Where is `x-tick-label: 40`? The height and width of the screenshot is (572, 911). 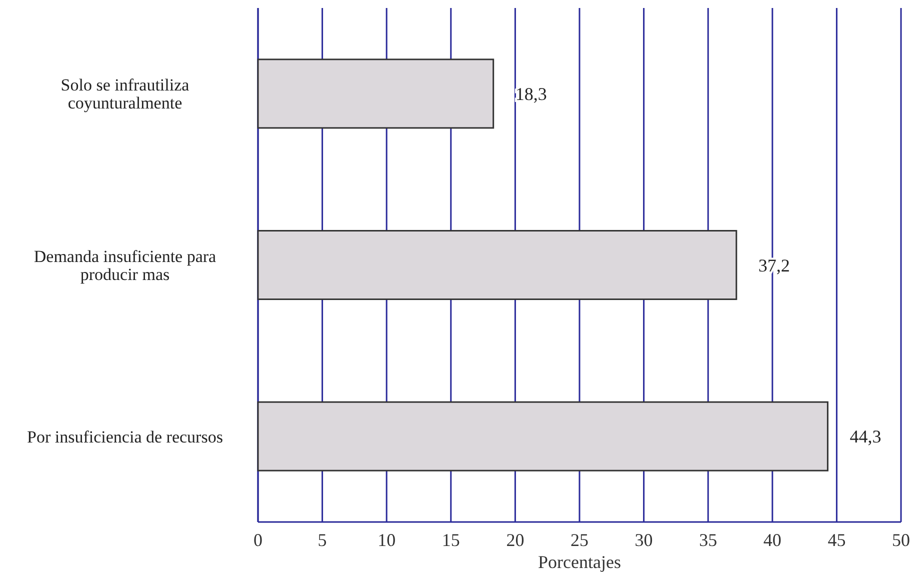 x-tick-label: 40 is located at coordinates (772, 540).